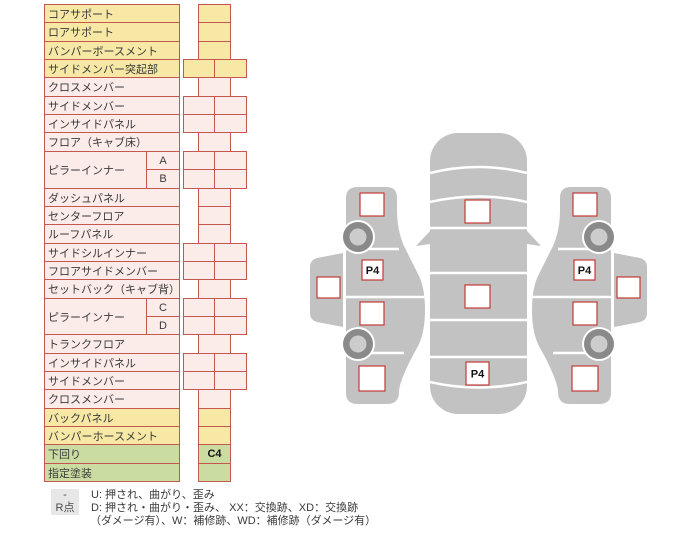  I want to click on left-front-door-marker-label: P4, so click(373, 271).